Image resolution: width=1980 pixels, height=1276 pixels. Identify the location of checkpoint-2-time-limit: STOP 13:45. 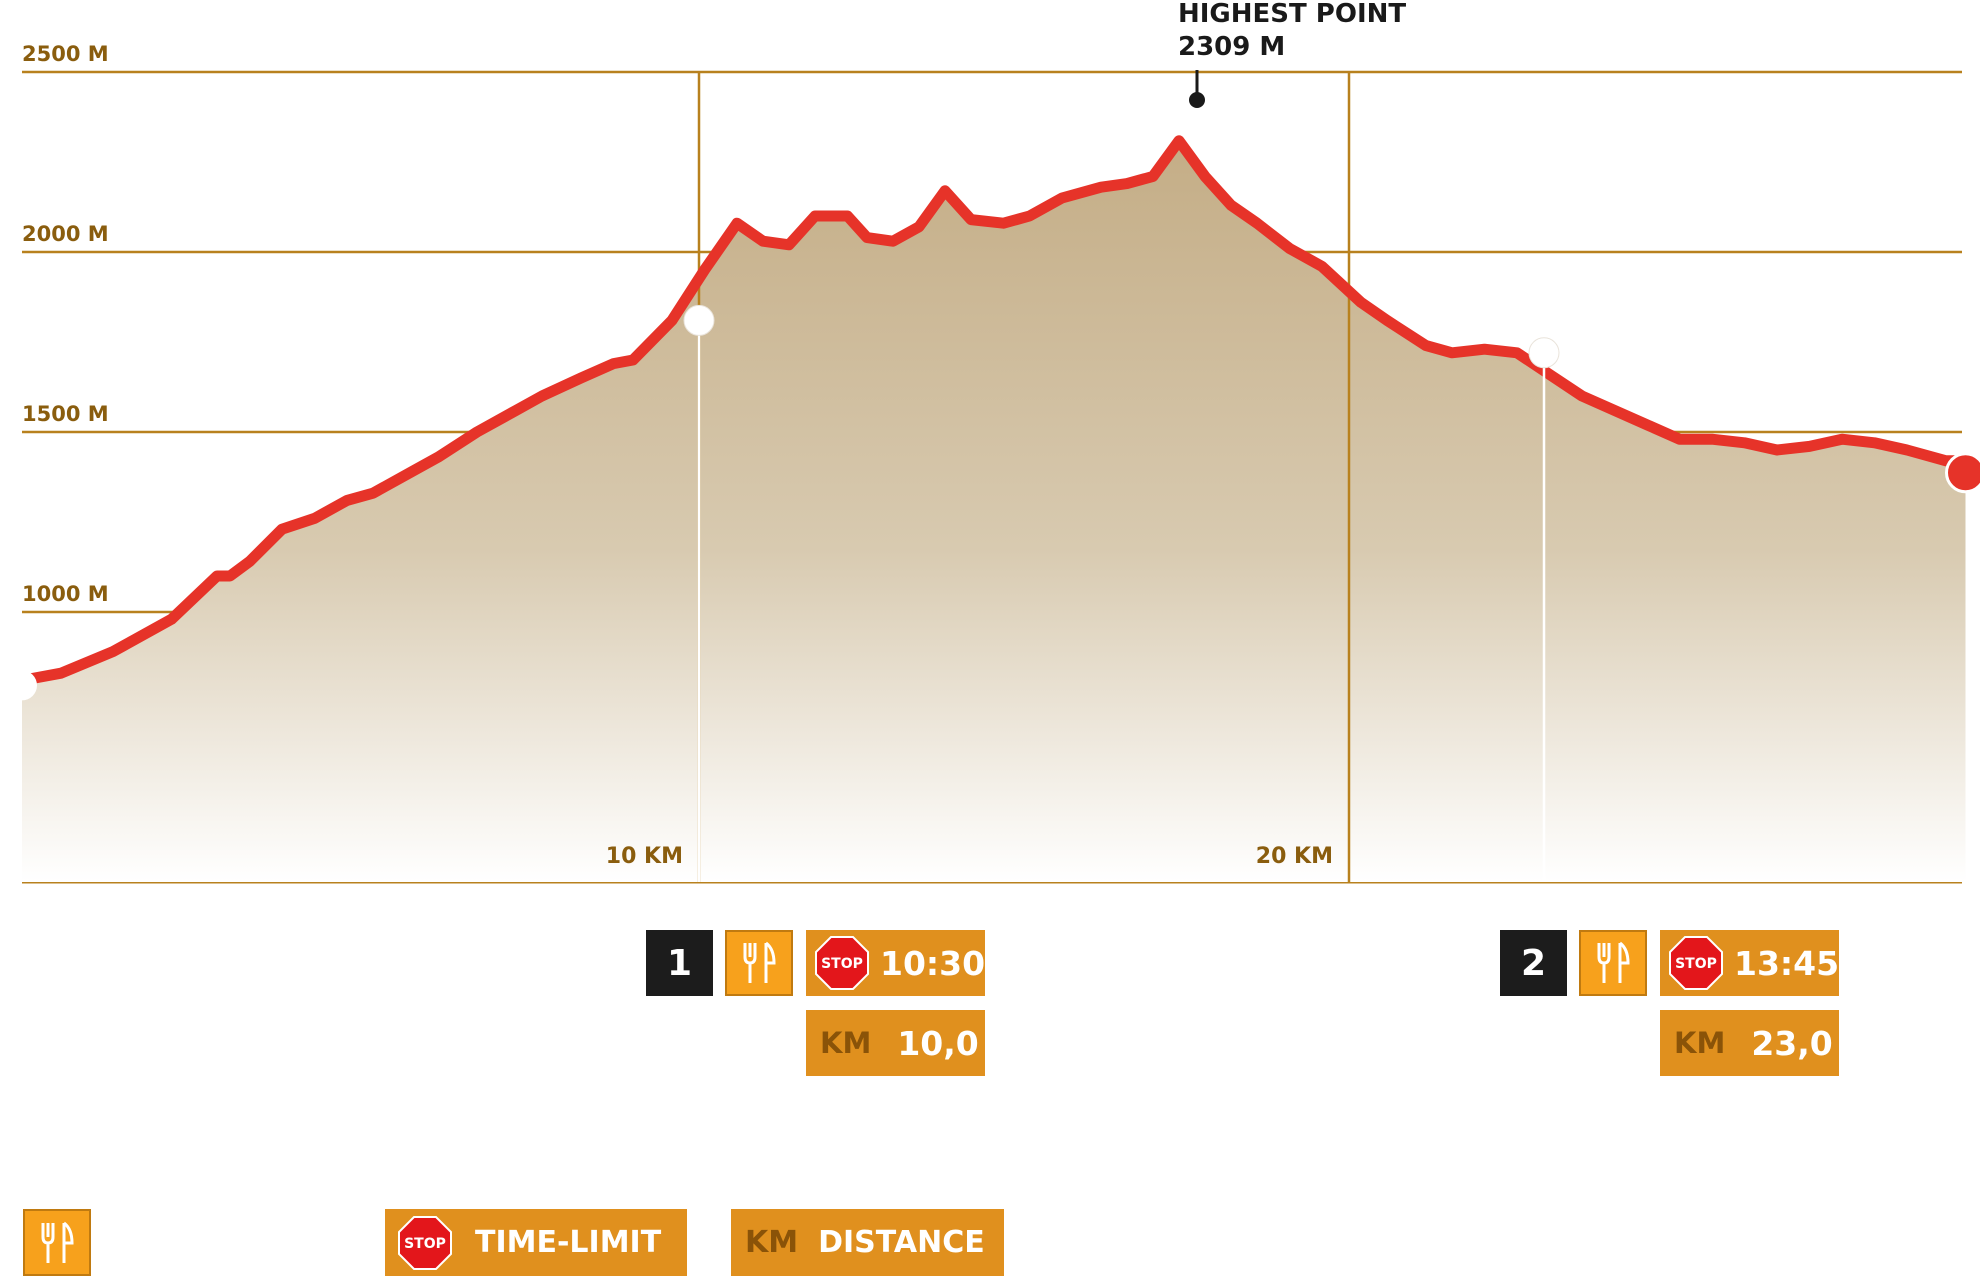
(1749, 963).